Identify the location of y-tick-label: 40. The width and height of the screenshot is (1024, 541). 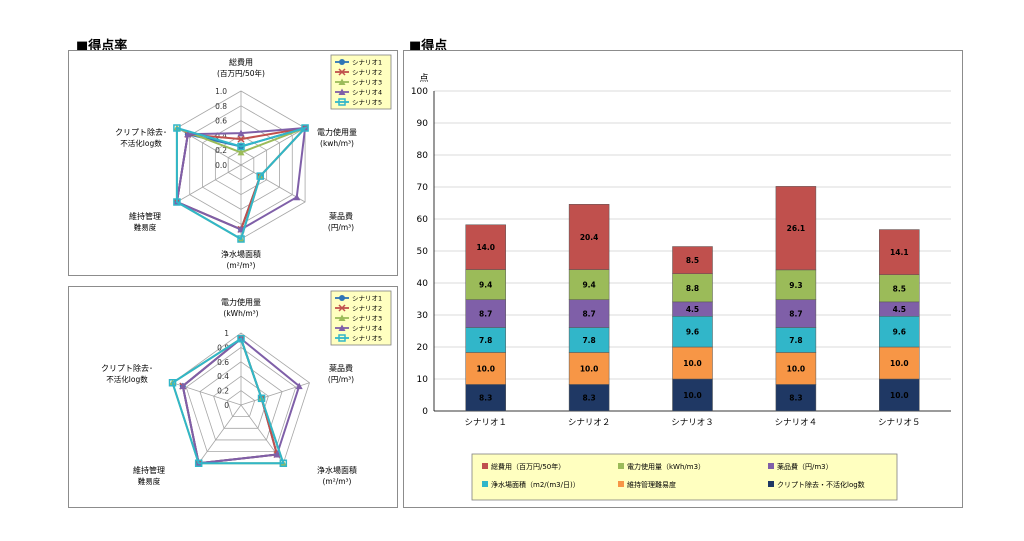
(423, 284).